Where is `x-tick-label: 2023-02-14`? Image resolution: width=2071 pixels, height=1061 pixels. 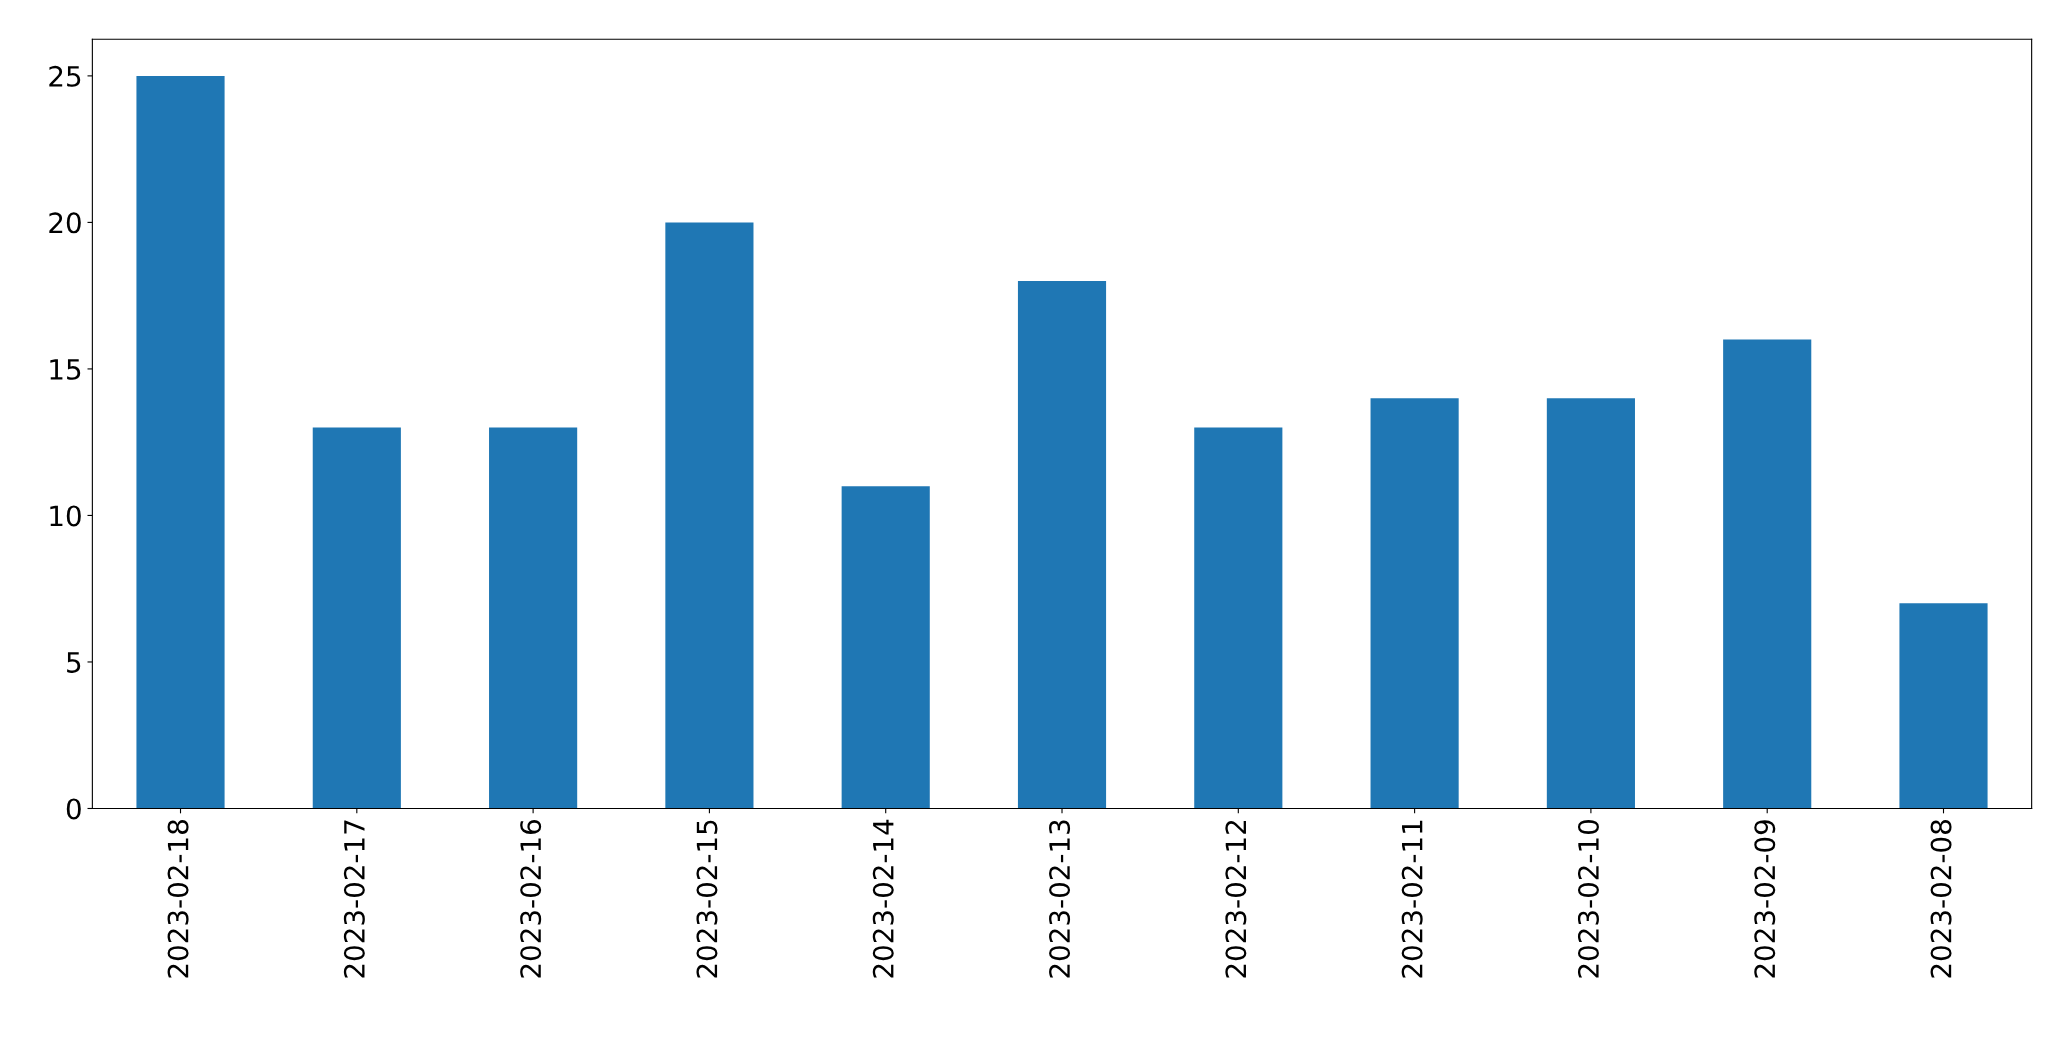 x-tick-label: 2023-02-14 is located at coordinates (883, 898).